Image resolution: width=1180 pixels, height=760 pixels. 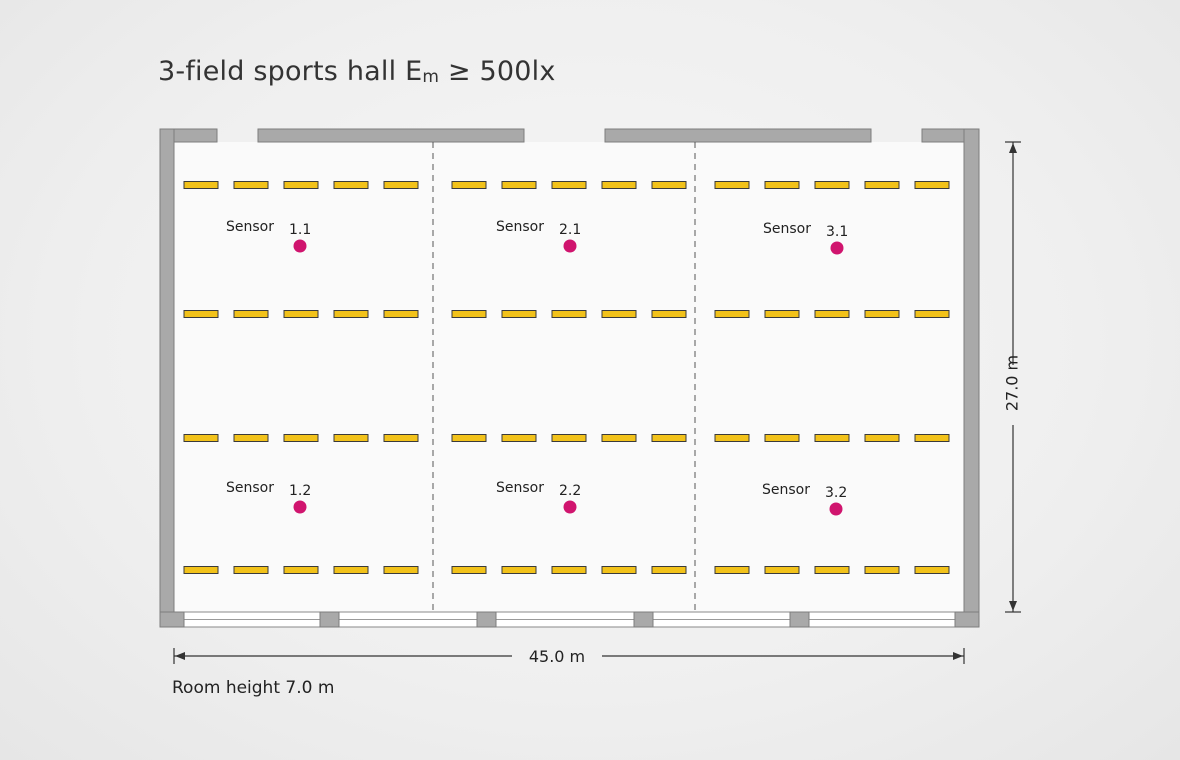 I want to click on sensor-id-label: 2.2, so click(x=570, y=491).